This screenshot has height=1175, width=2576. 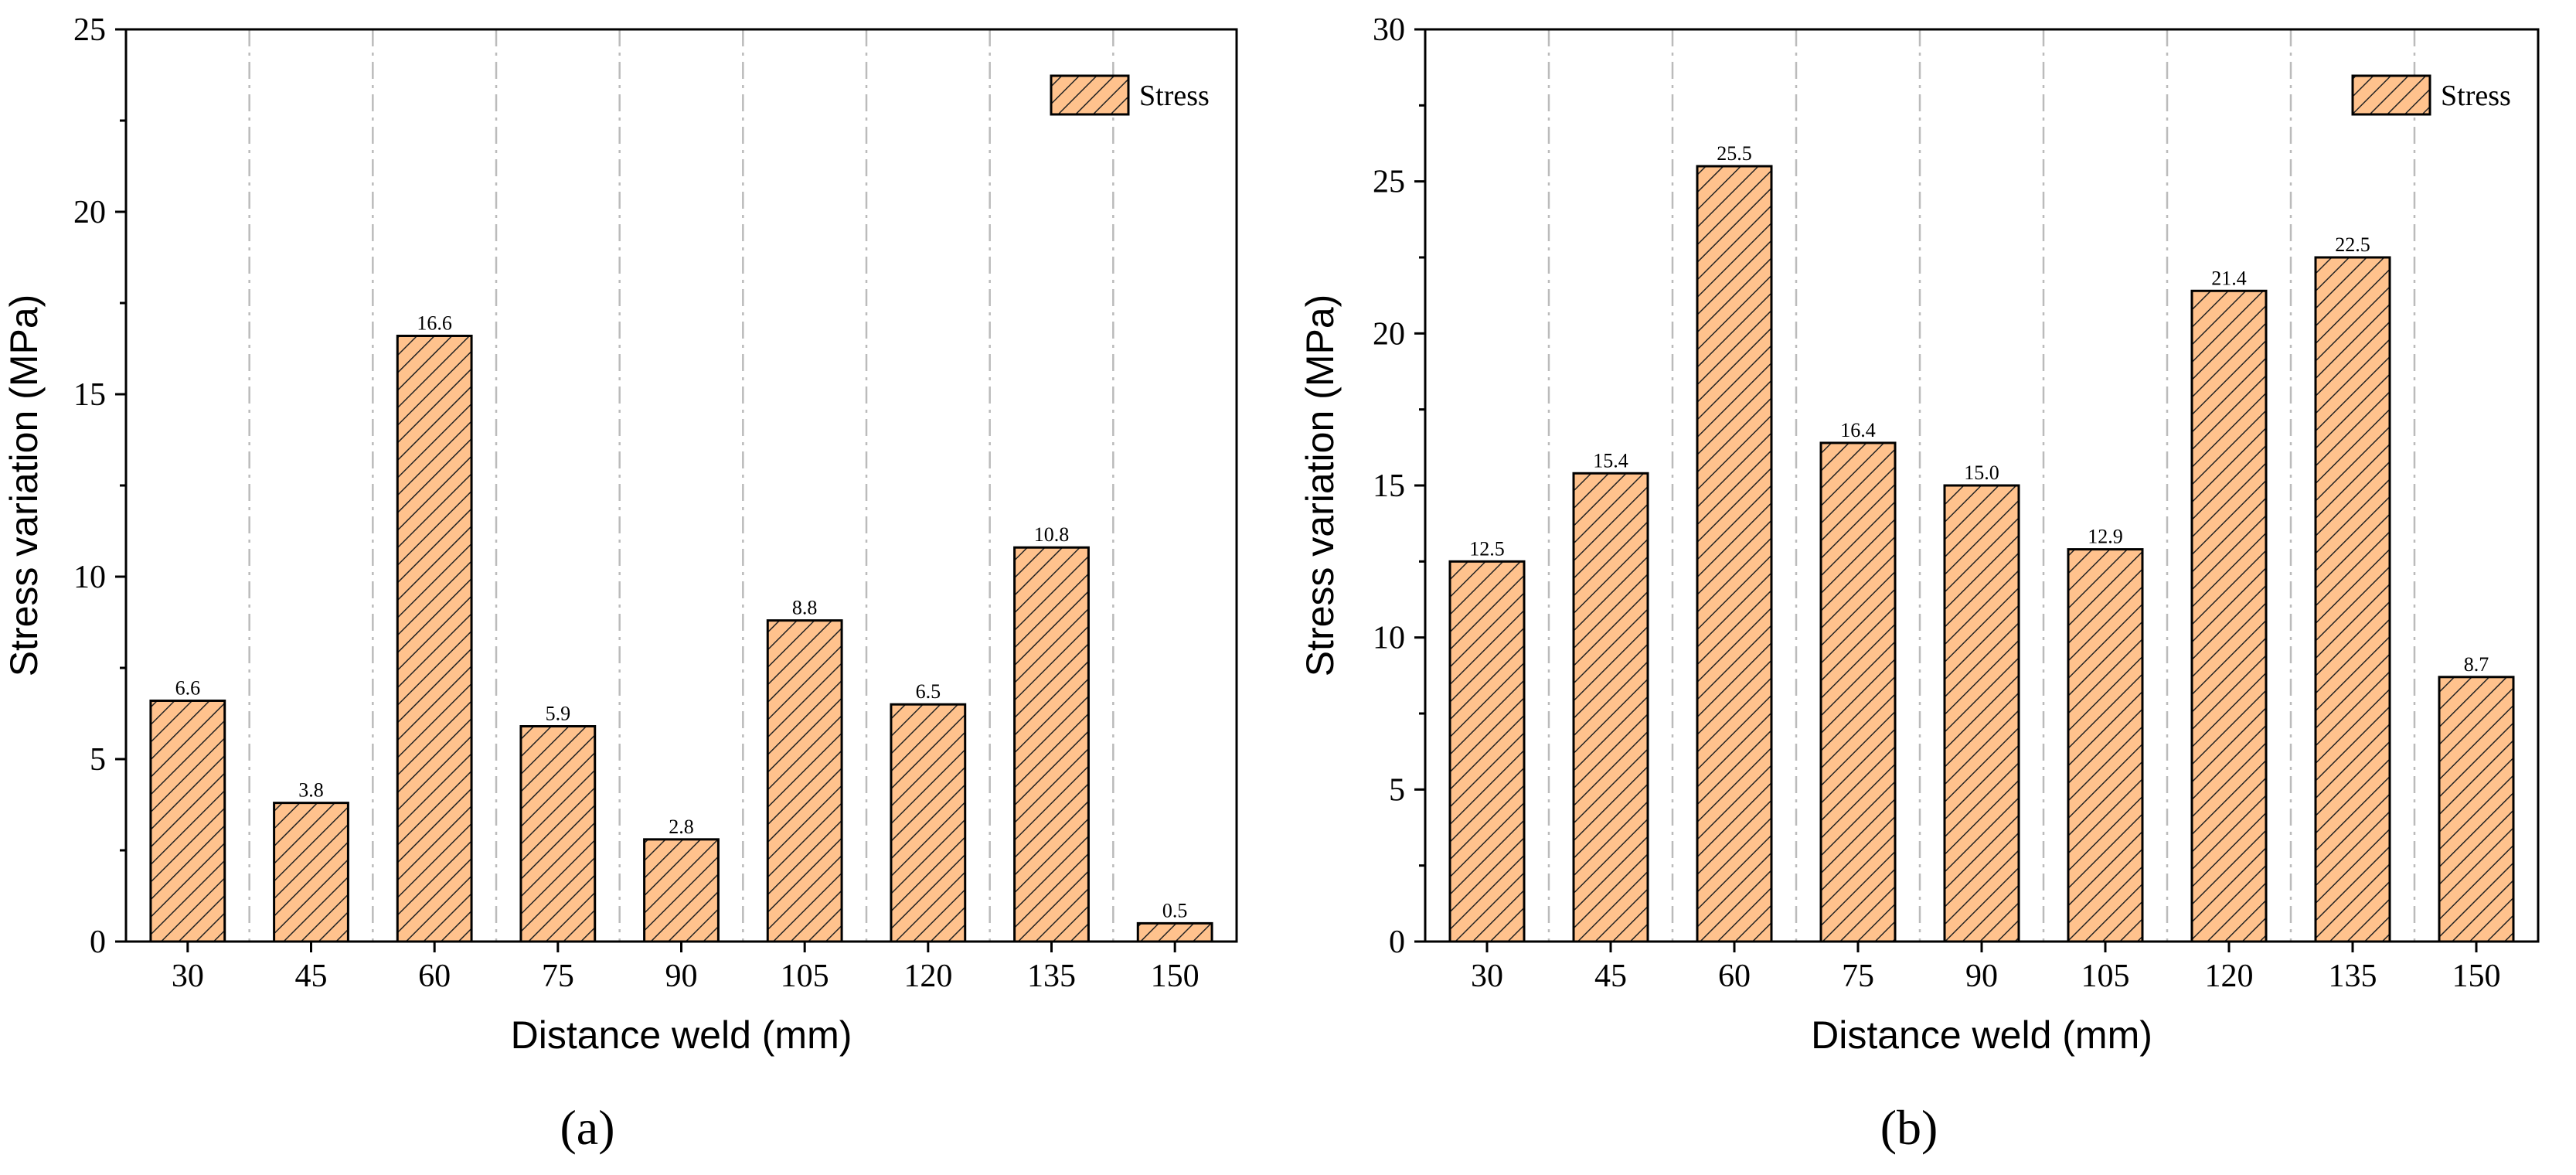 I want to click on data-label: 22.5, so click(x=2352, y=244).